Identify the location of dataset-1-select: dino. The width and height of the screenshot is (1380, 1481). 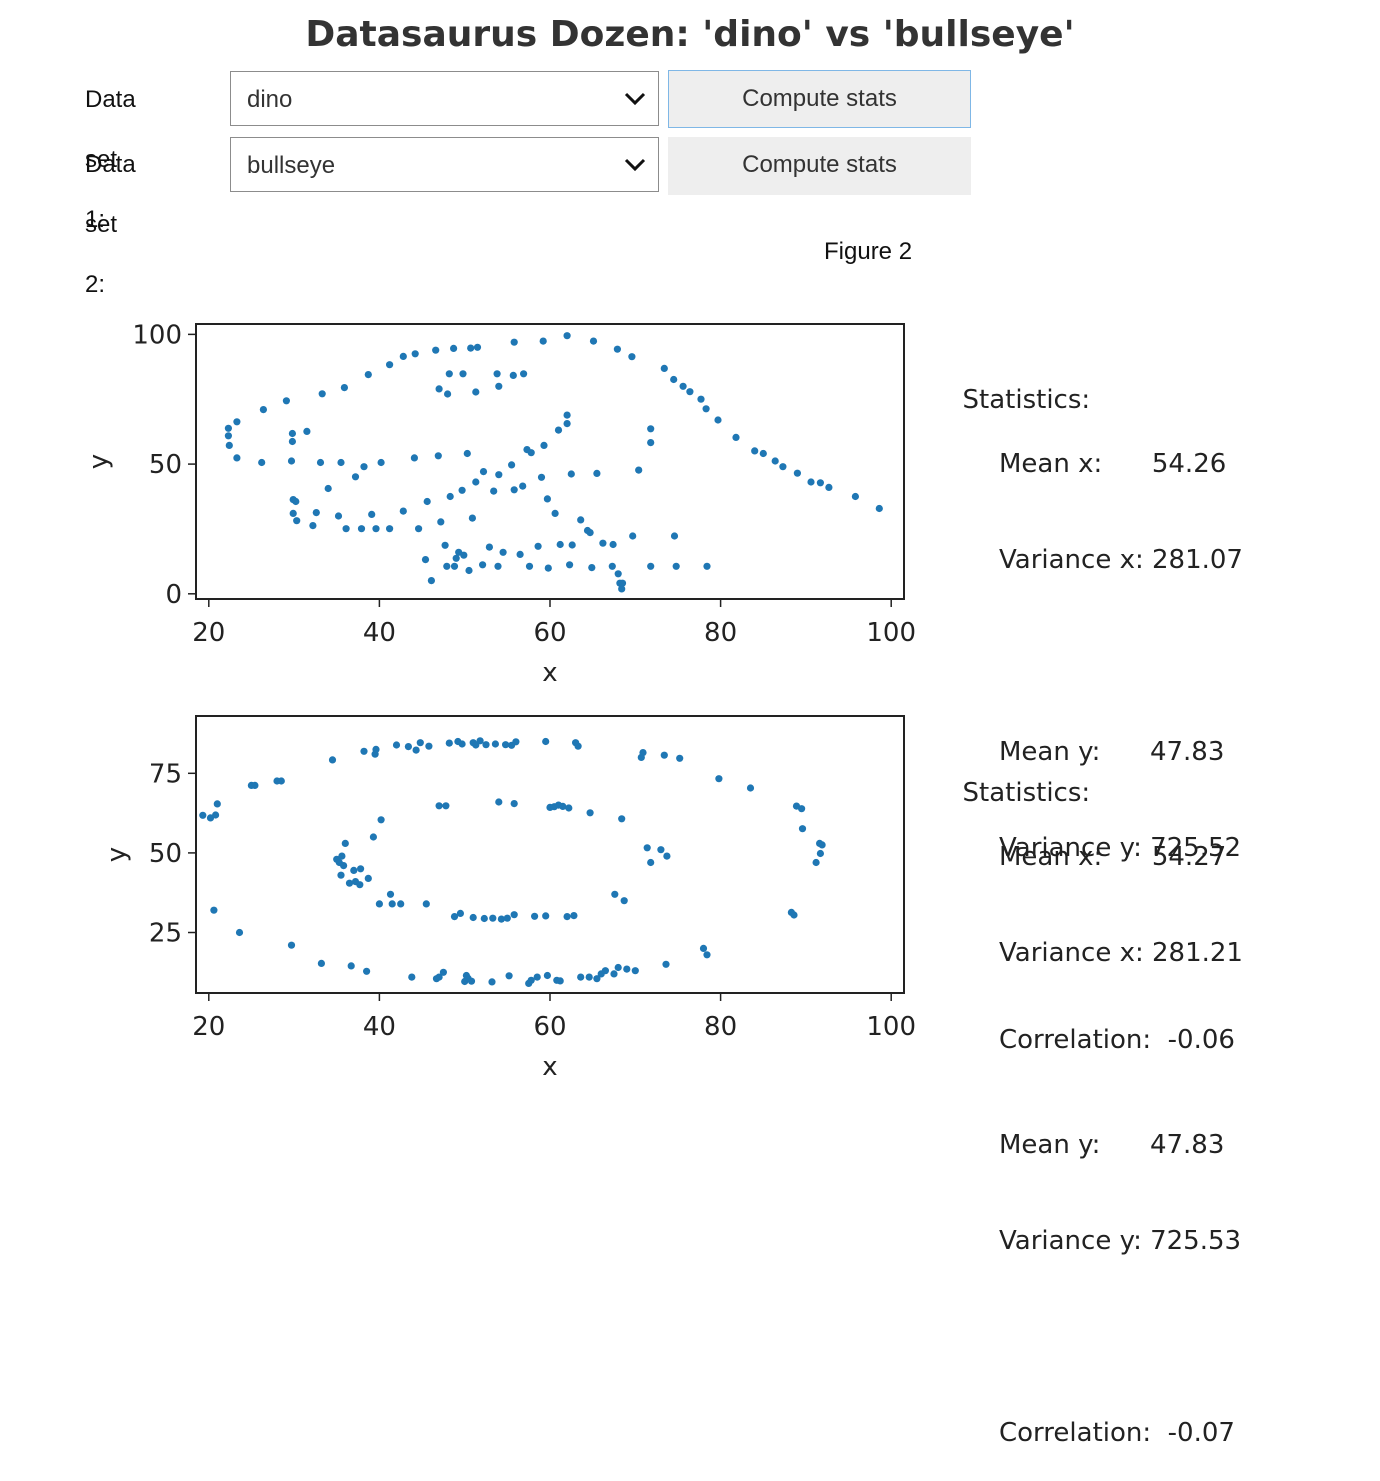
(444, 98).